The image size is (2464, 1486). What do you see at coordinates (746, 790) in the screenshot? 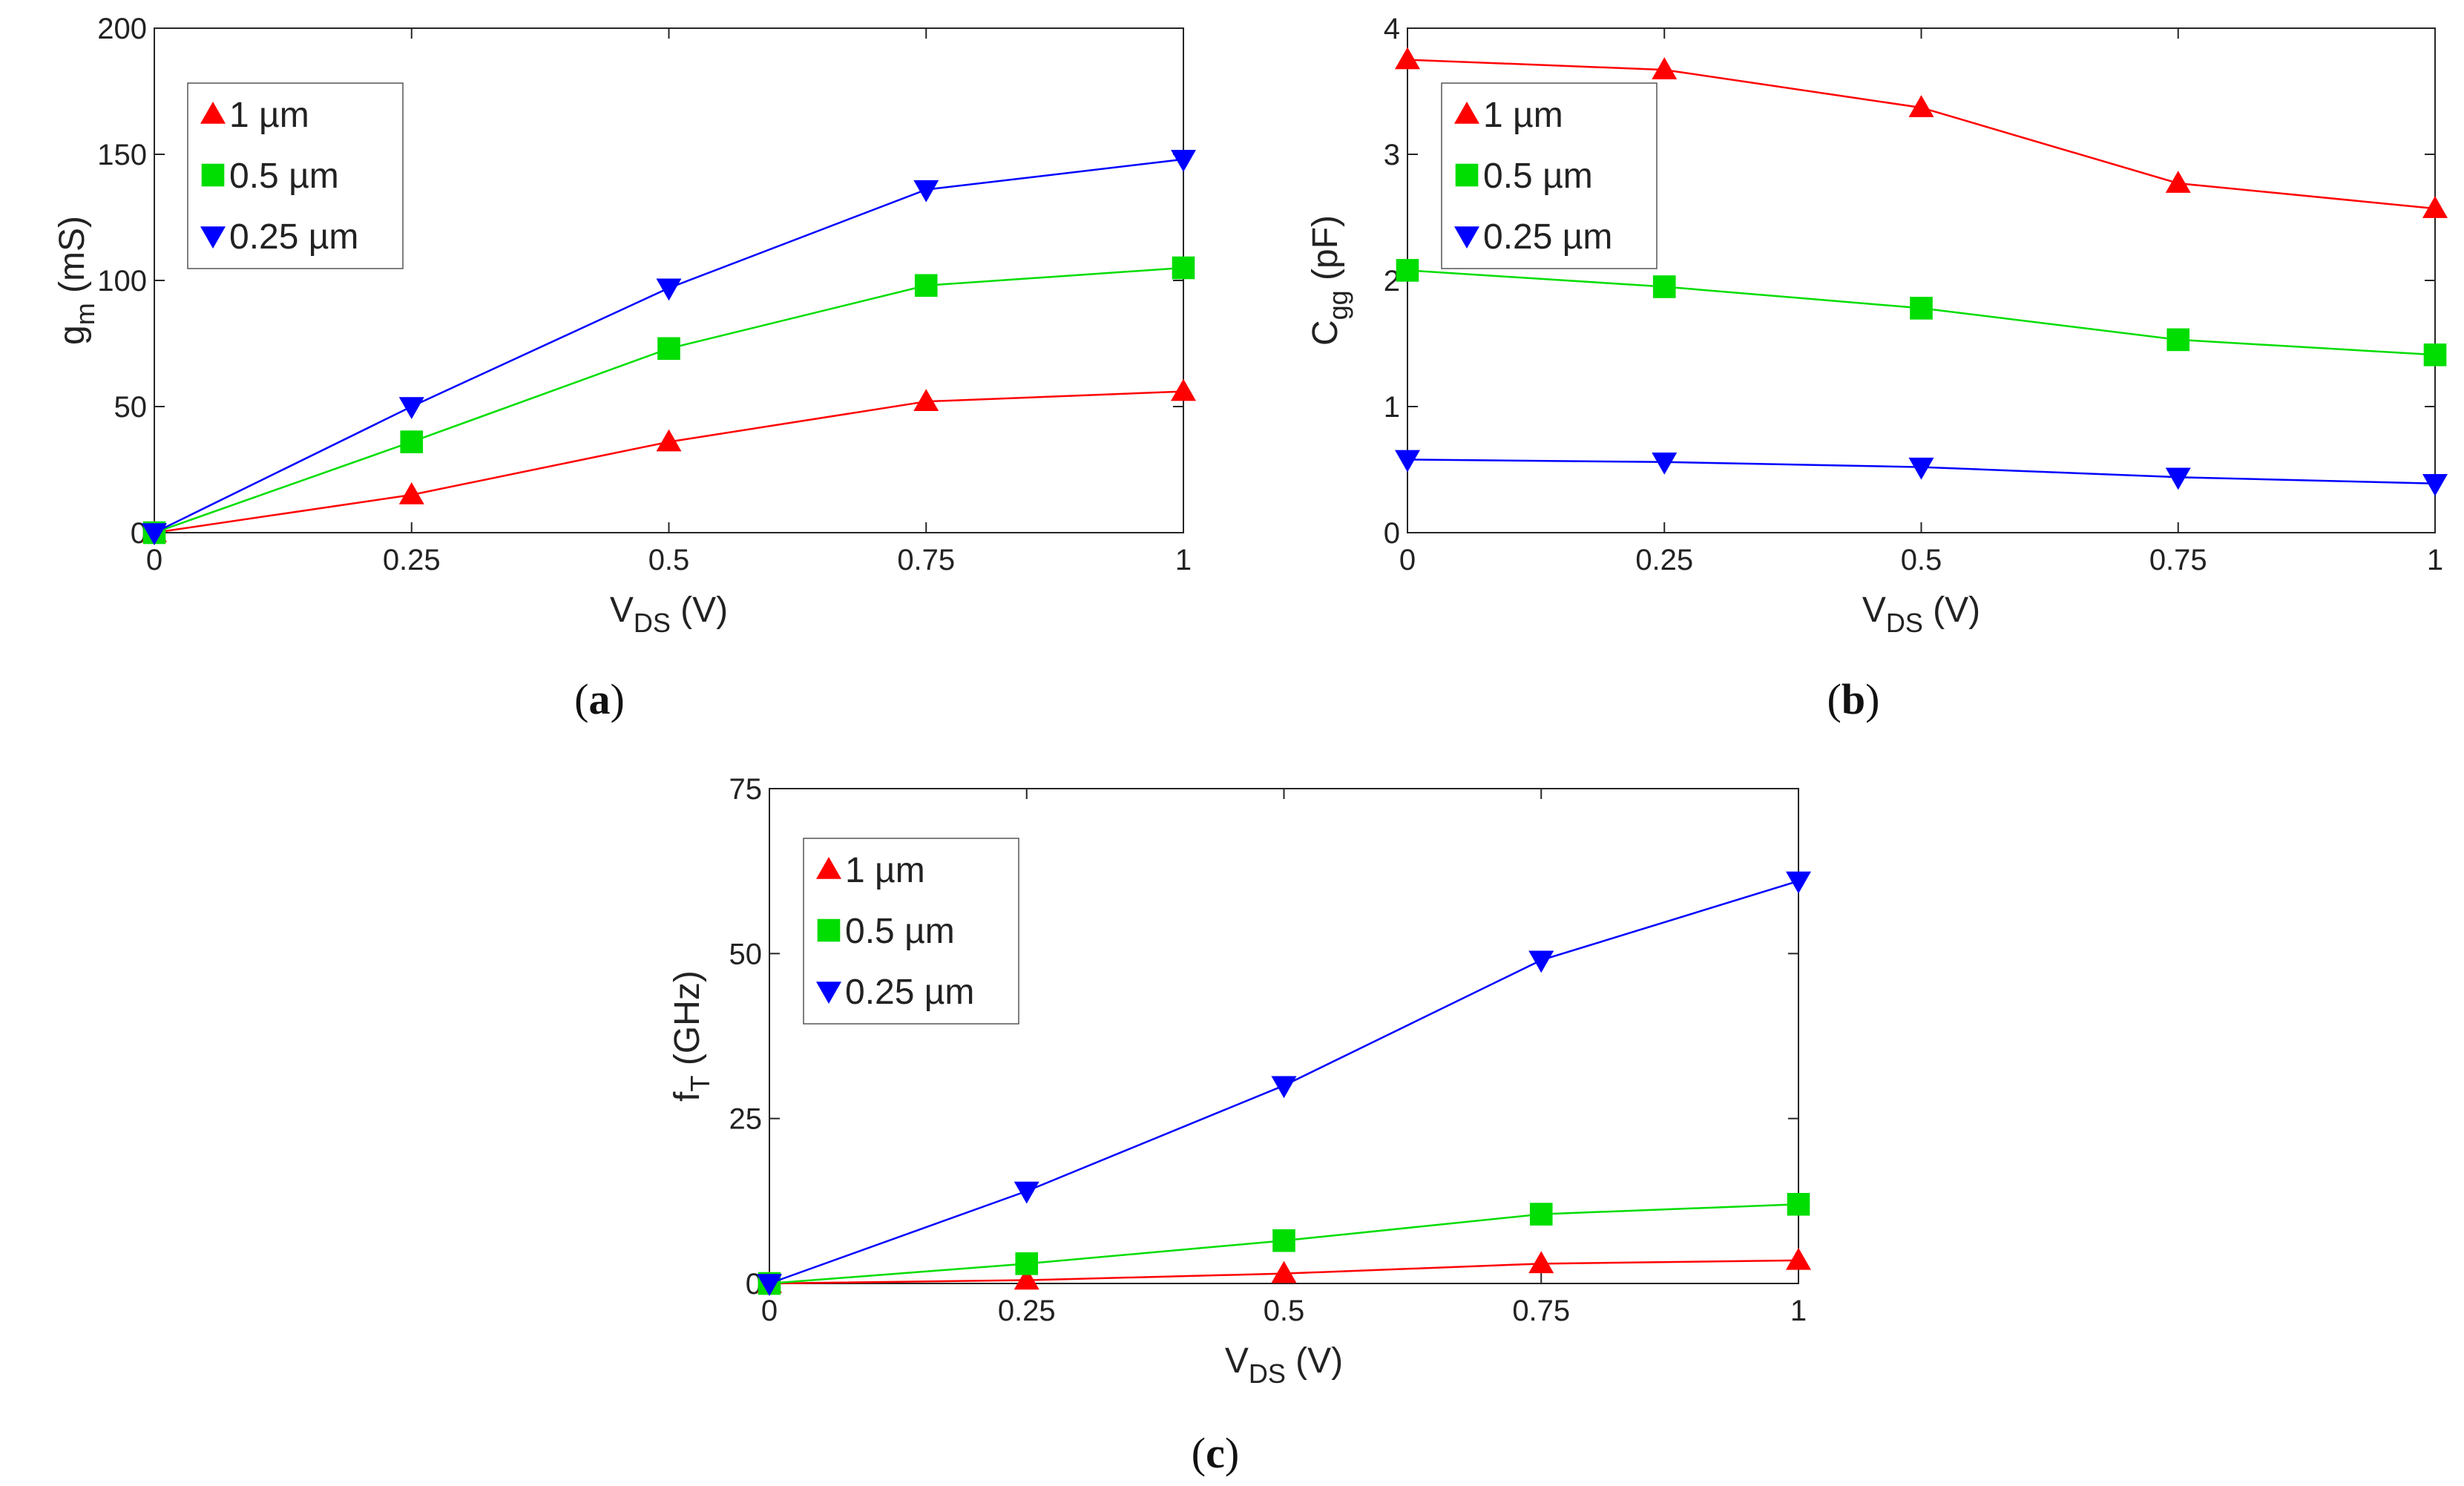
I see `y-tick-label: 75` at bounding box center [746, 790].